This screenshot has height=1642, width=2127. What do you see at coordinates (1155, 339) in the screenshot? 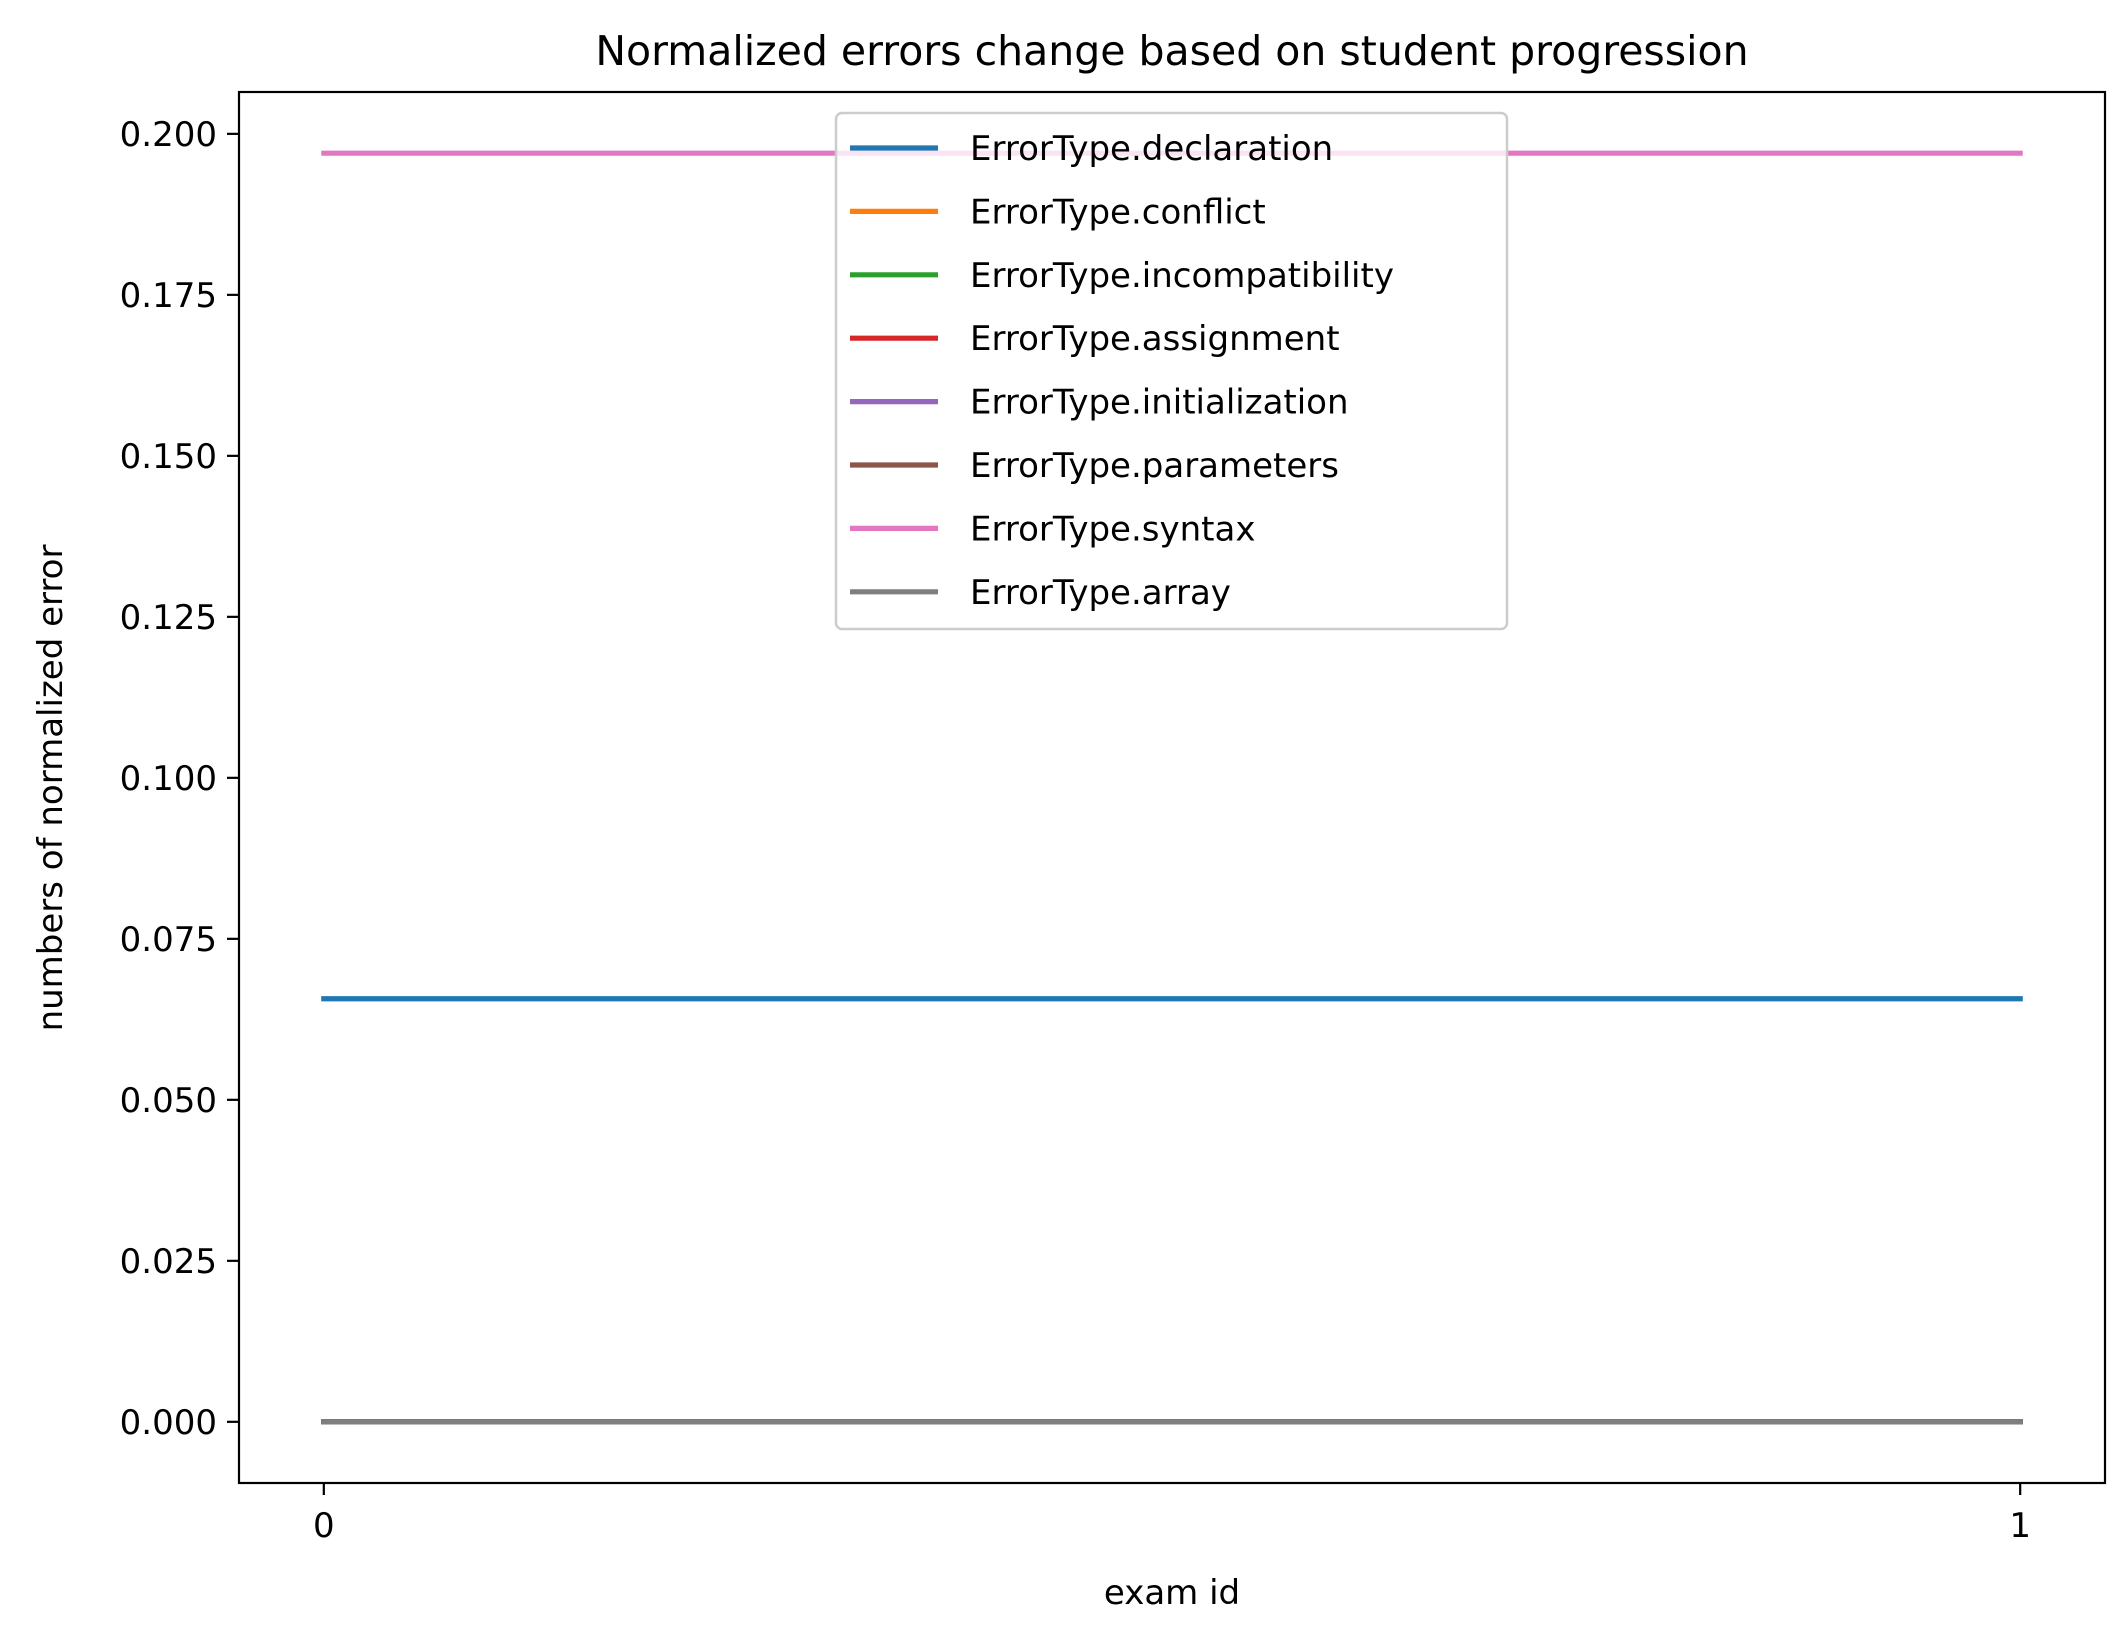
I see `legend-label: ErrorType.assignment` at bounding box center [1155, 339].